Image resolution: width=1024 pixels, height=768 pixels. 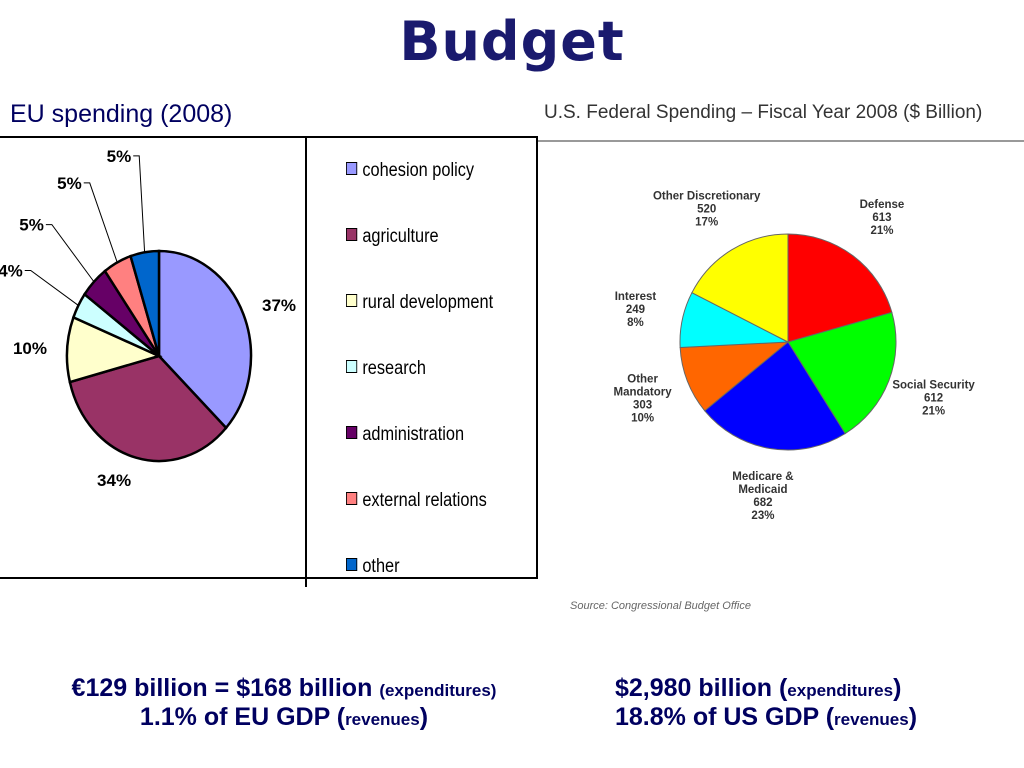 I want to click on eu-legend-divider, so click(x=306, y=362).